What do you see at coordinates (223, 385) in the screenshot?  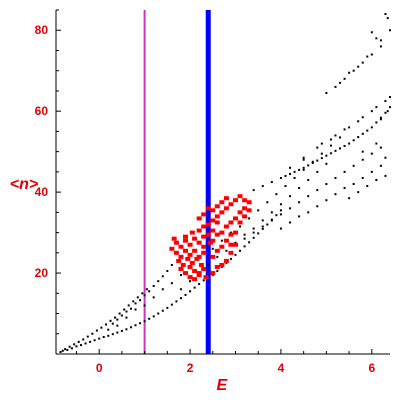 I see `x-axis-label: E` at bounding box center [223, 385].